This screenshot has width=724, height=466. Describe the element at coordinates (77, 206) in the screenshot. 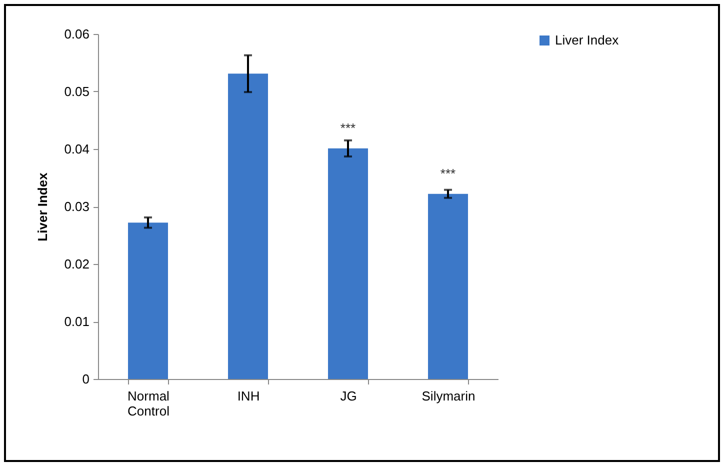

I see `y-tick-label: 0.03` at that location.